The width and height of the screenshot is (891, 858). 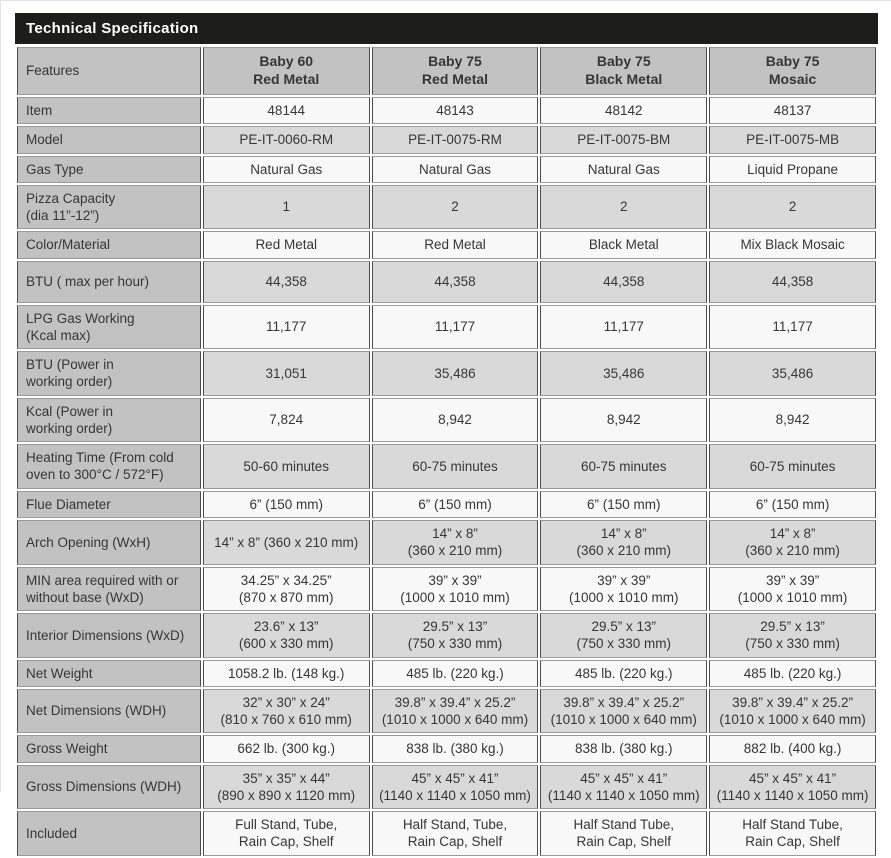 I want to click on value-cell: 662 lb. (300 kg.), so click(x=286, y=749).